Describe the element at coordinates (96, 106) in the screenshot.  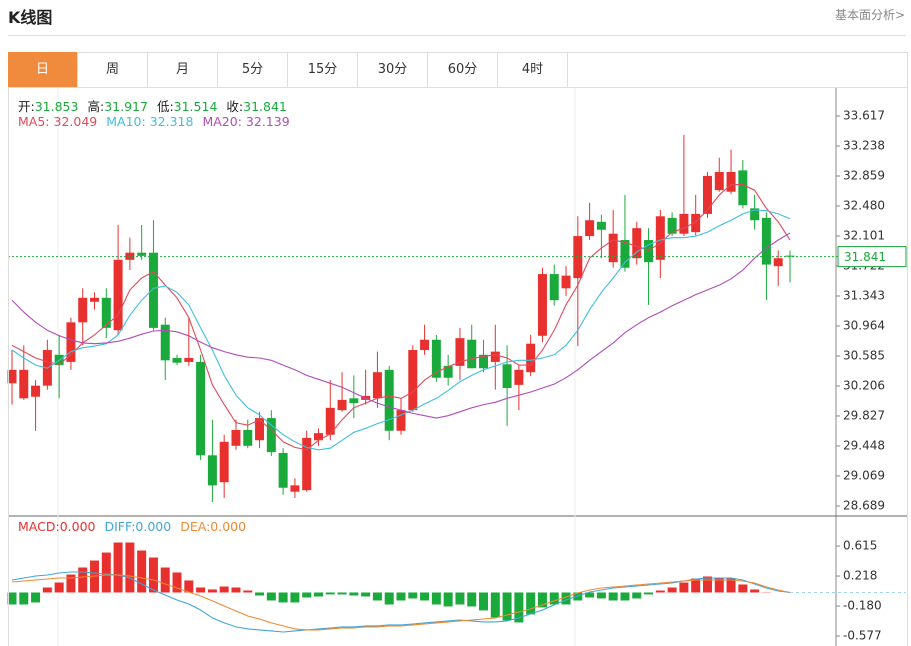
I see `summary-label: 高:` at that location.